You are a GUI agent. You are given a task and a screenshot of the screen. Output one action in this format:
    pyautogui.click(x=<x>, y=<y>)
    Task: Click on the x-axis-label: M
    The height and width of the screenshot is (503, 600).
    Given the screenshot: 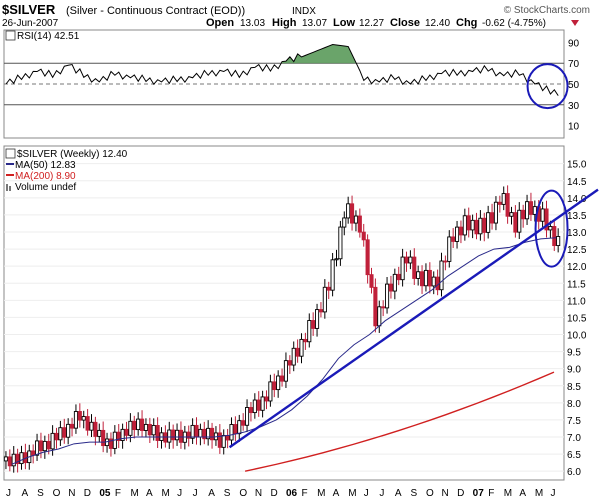 What is the action you would take?
    pyautogui.click(x=352, y=493)
    